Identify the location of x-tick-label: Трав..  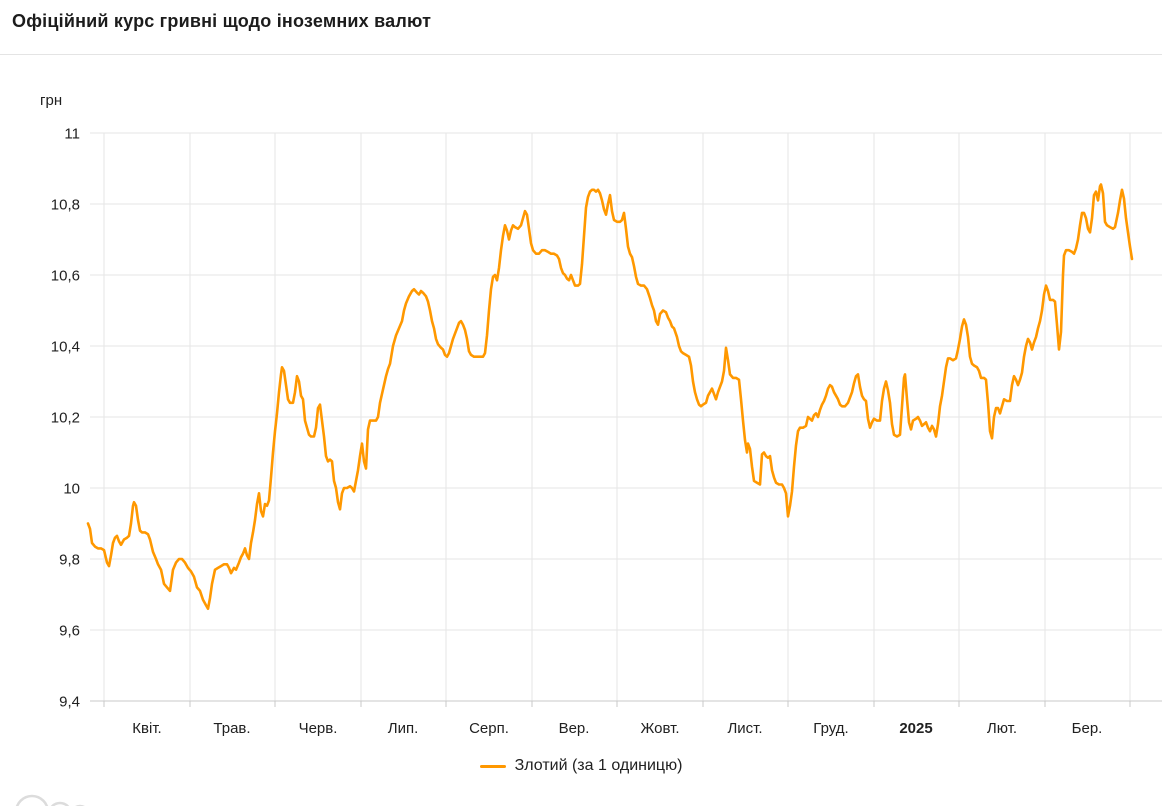
(231, 728).